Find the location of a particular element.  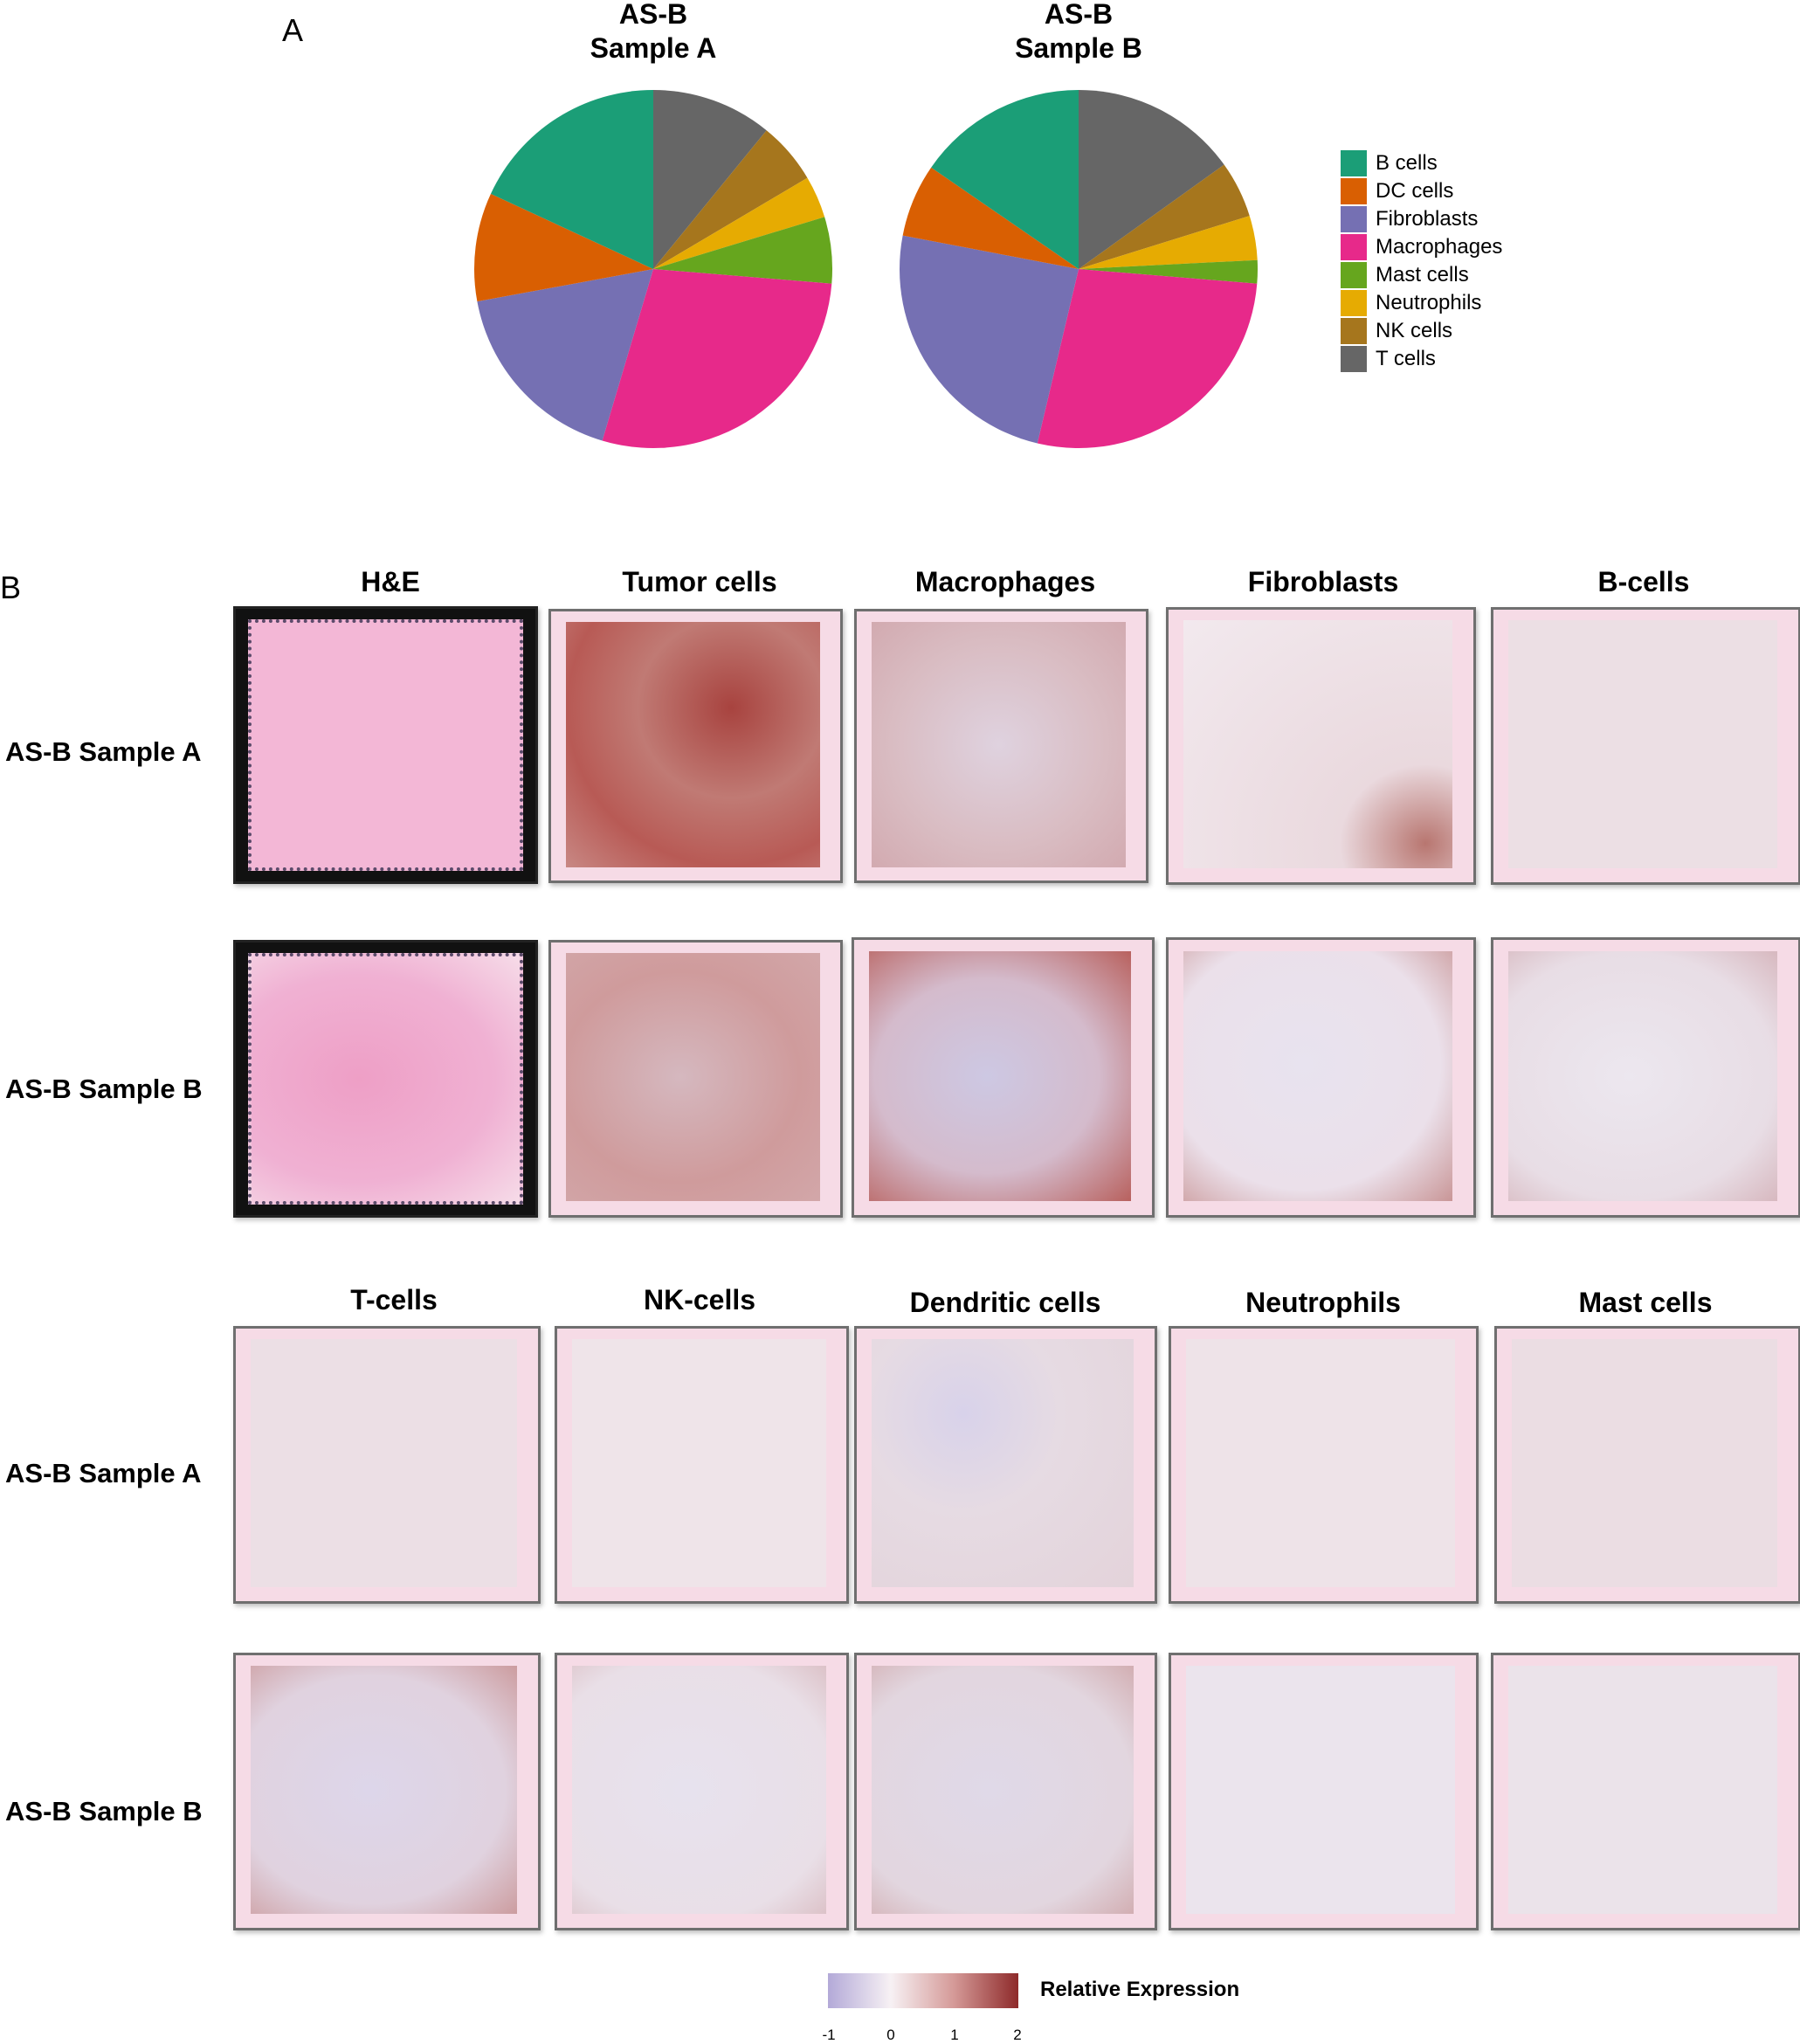

colorbar-tick: 2 is located at coordinates (1017, 2035).